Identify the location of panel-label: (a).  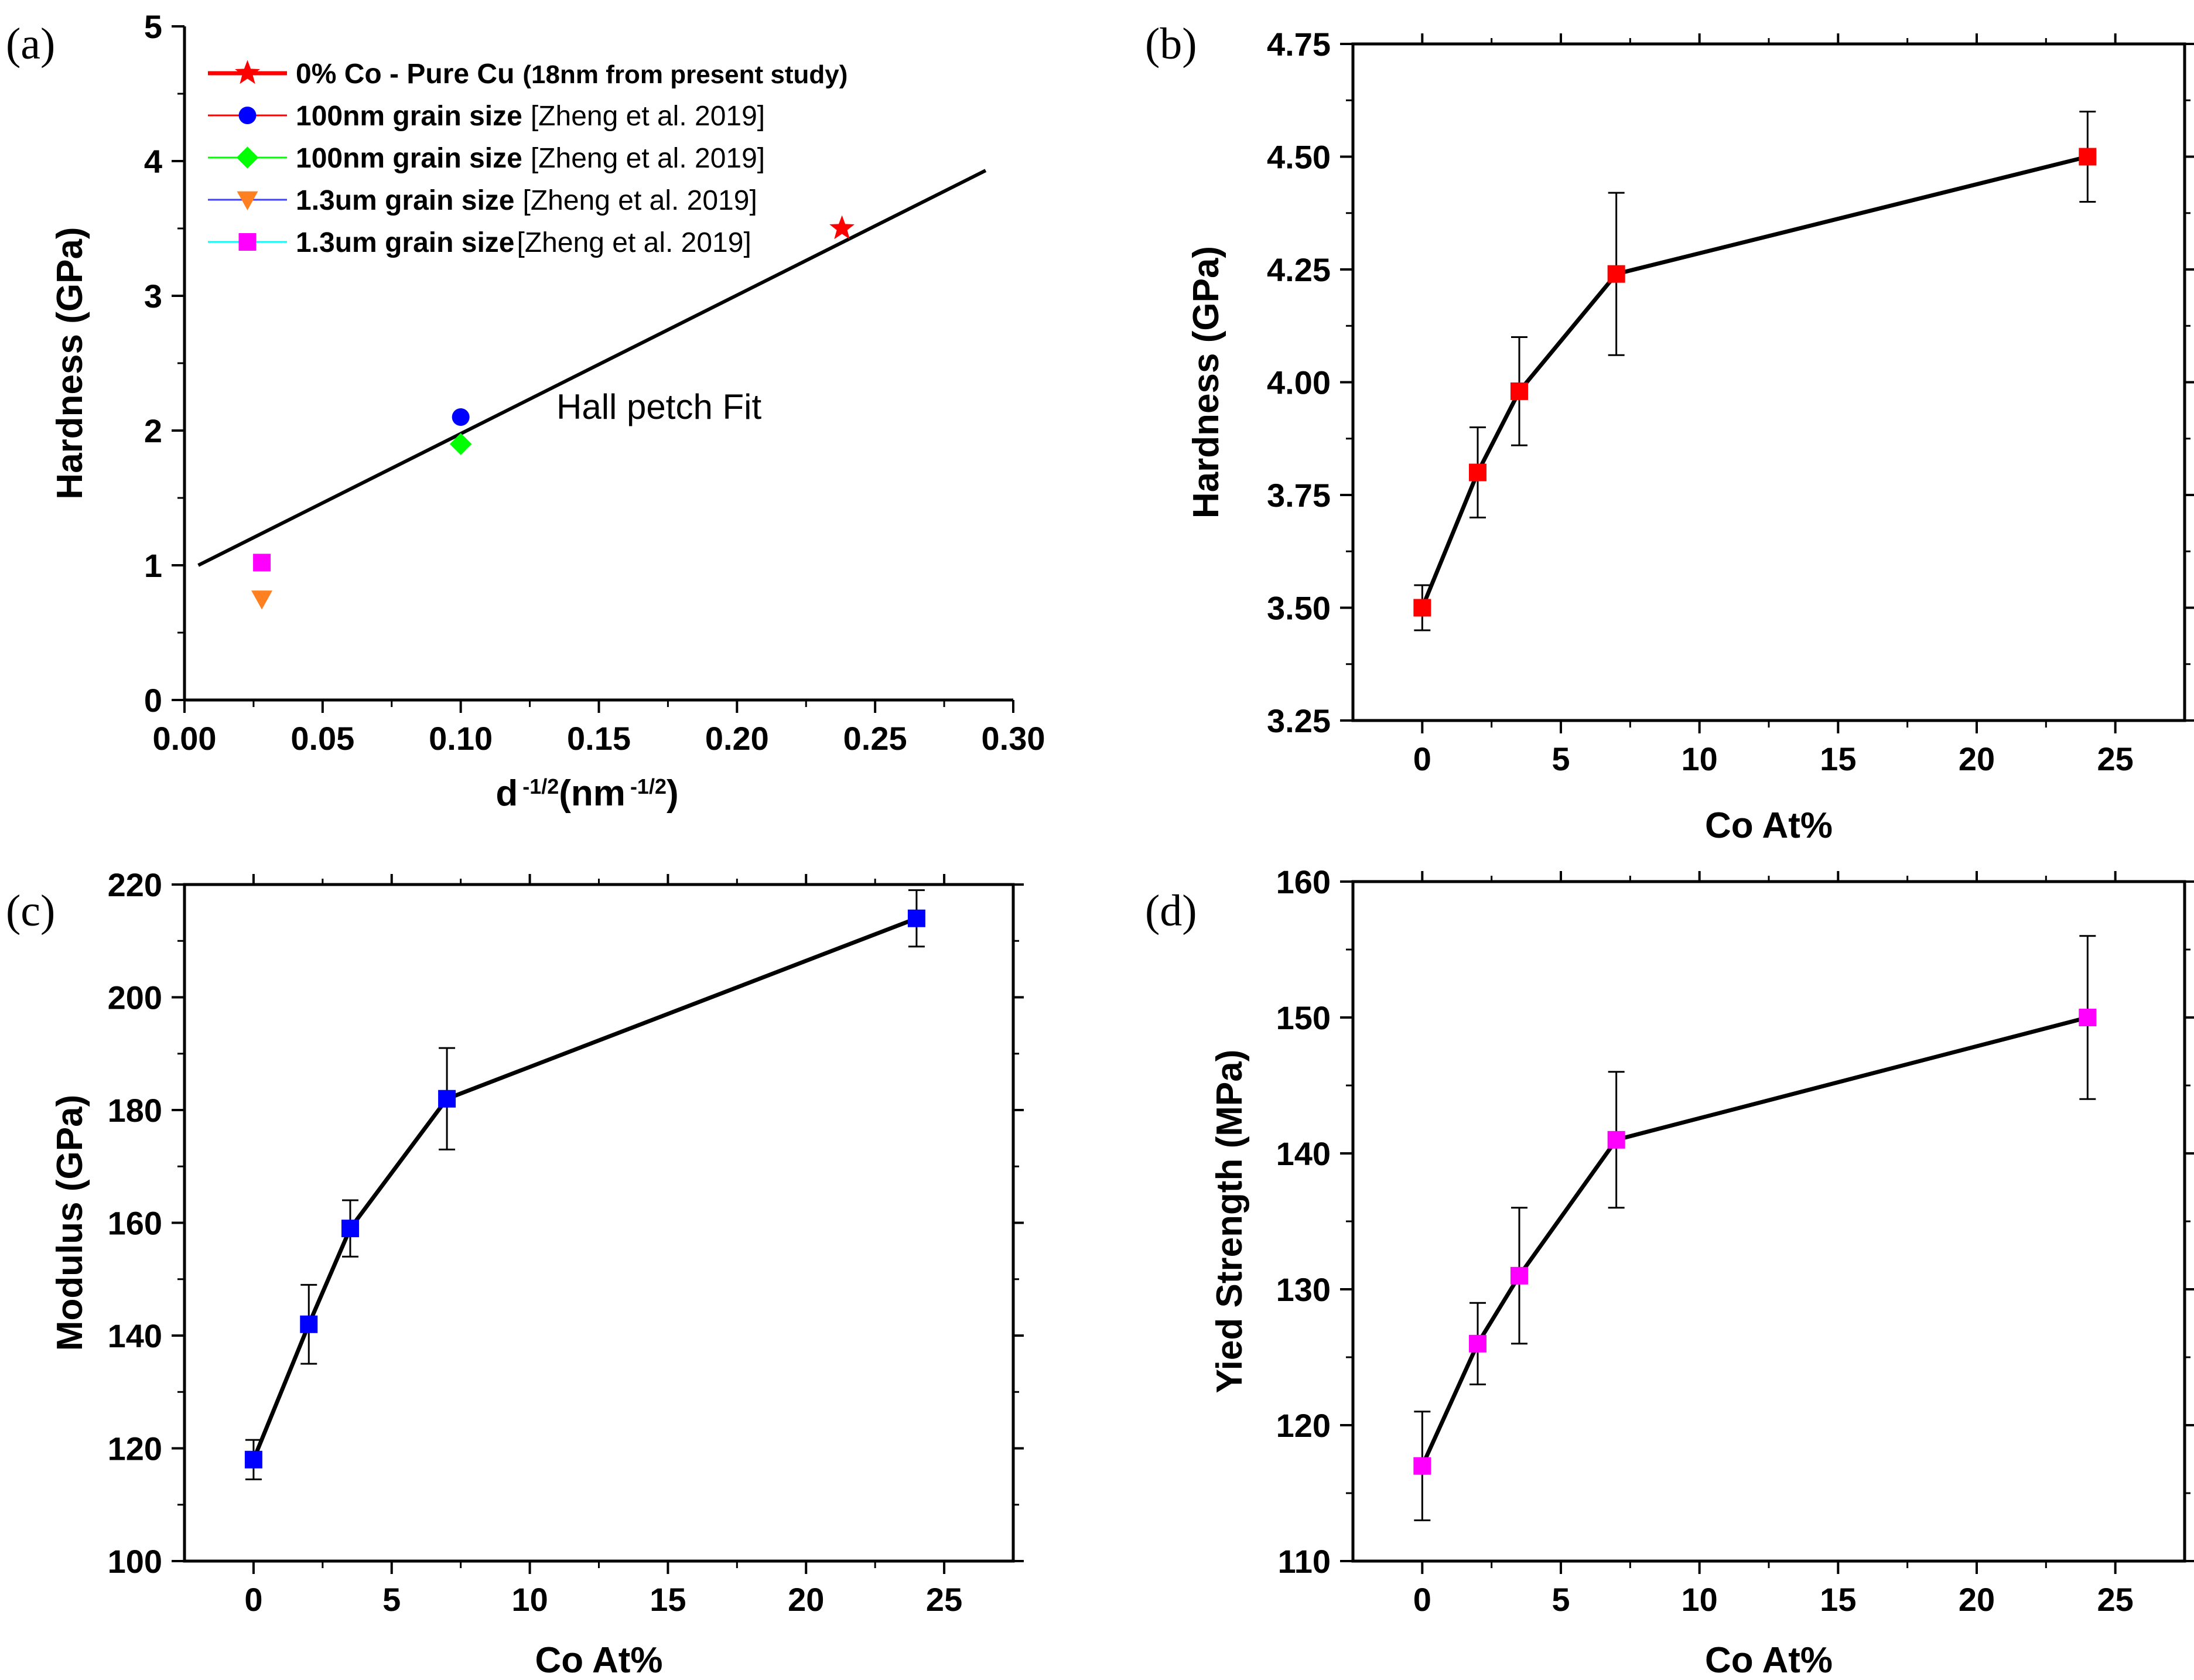
(31, 44).